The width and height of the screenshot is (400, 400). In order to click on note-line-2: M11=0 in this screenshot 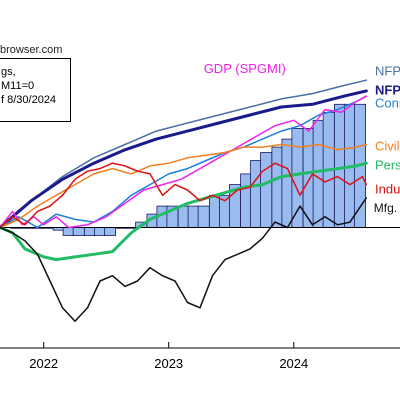, I will do `click(18, 86)`.